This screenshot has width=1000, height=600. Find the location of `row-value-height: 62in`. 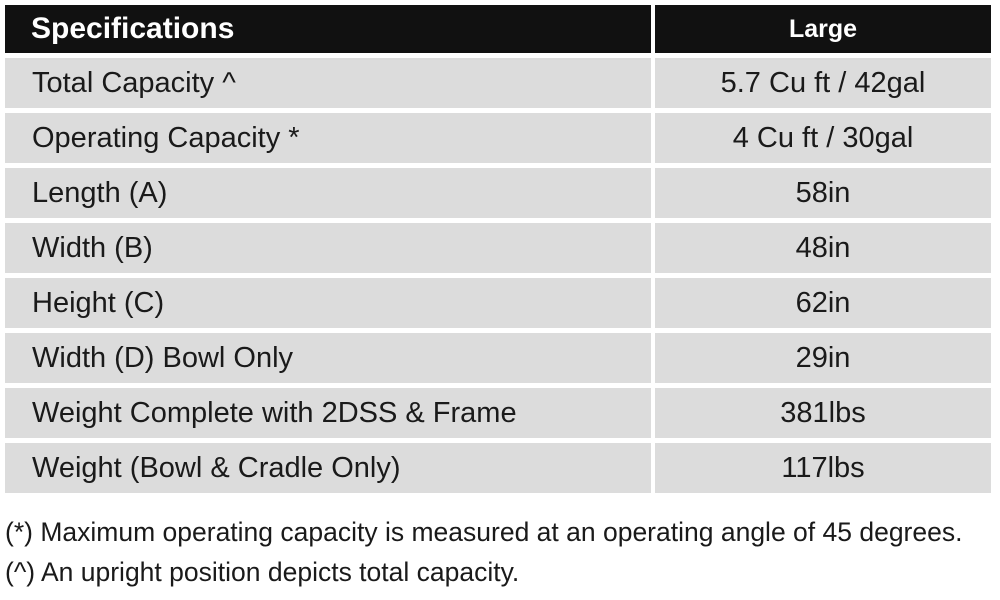

row-value-height: 62in is located at coordinates (823, 303).